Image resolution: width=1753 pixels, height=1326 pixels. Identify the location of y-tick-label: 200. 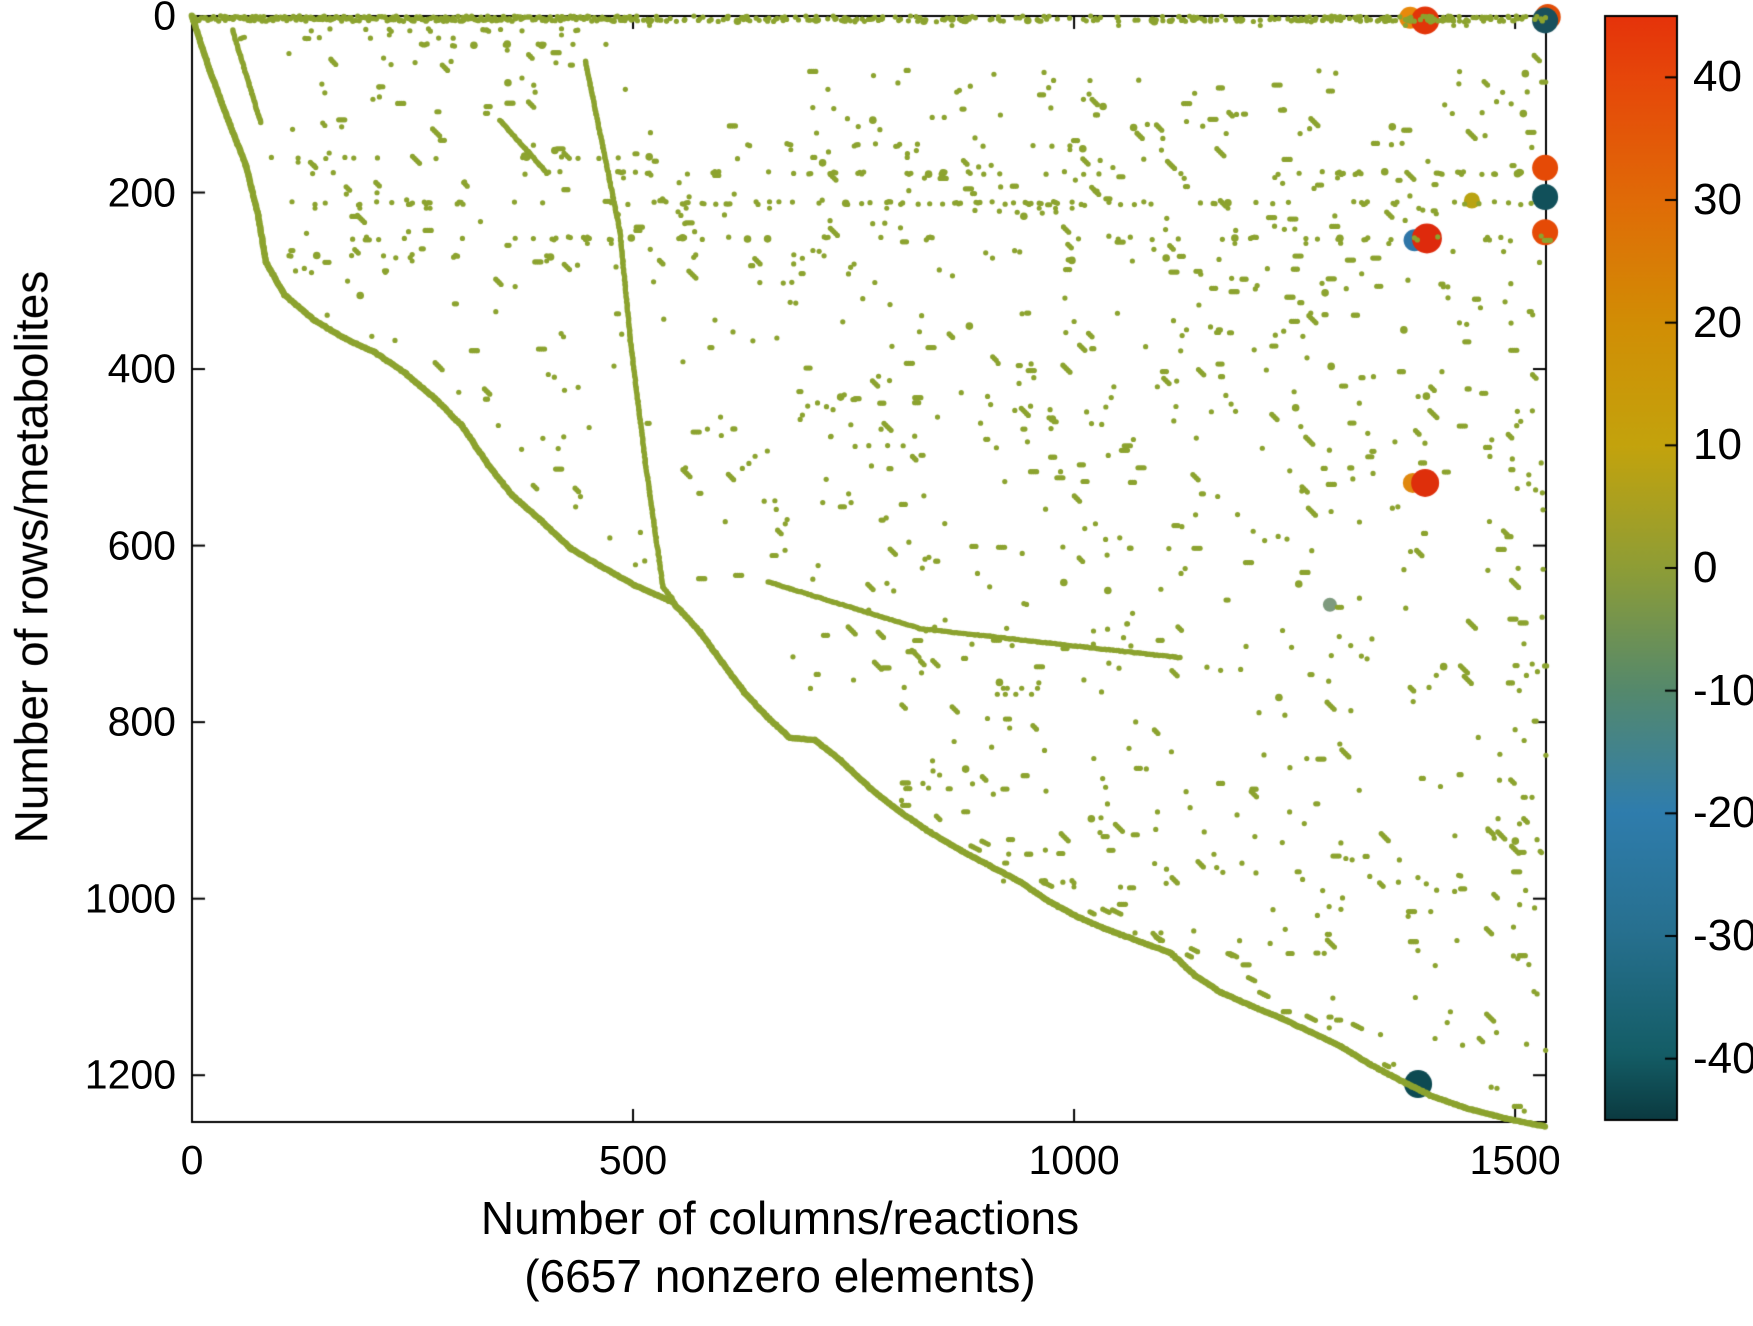
(141, 192).